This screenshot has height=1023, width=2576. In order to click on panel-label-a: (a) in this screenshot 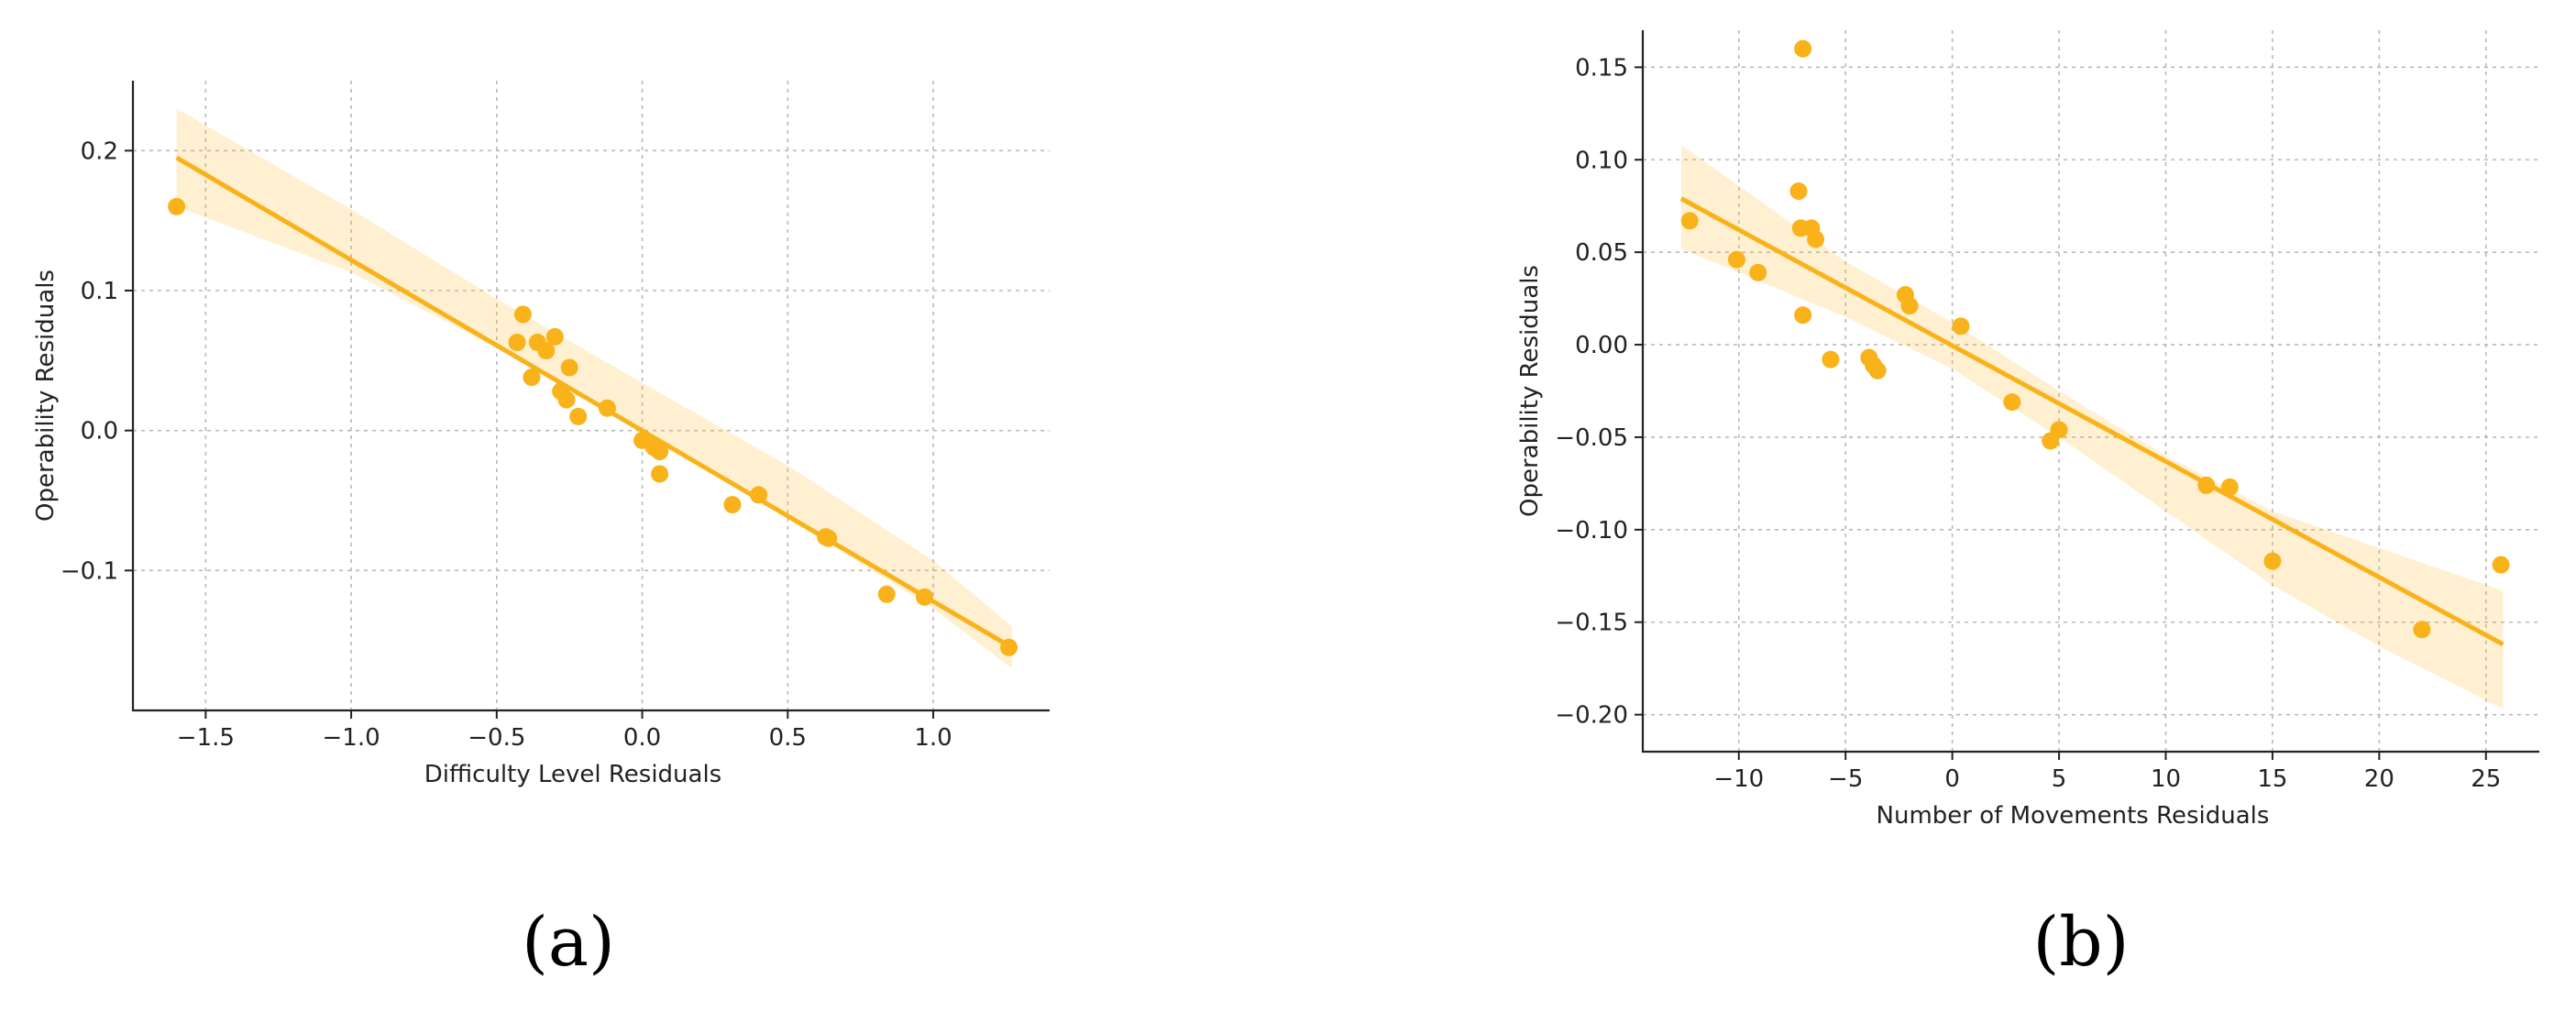, I will do `click(569, 942)`.